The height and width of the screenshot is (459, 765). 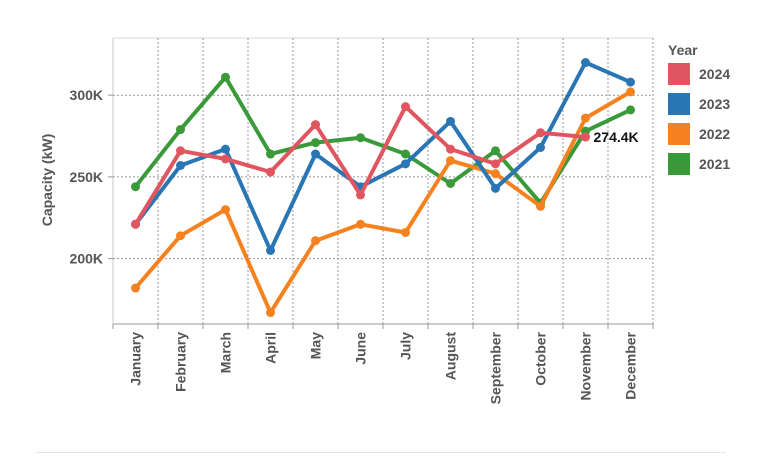 What do you see at coordinates (86, 177) in the screenshot?
I see `y-tick-label: 250K` at bounding box center [86, 177].